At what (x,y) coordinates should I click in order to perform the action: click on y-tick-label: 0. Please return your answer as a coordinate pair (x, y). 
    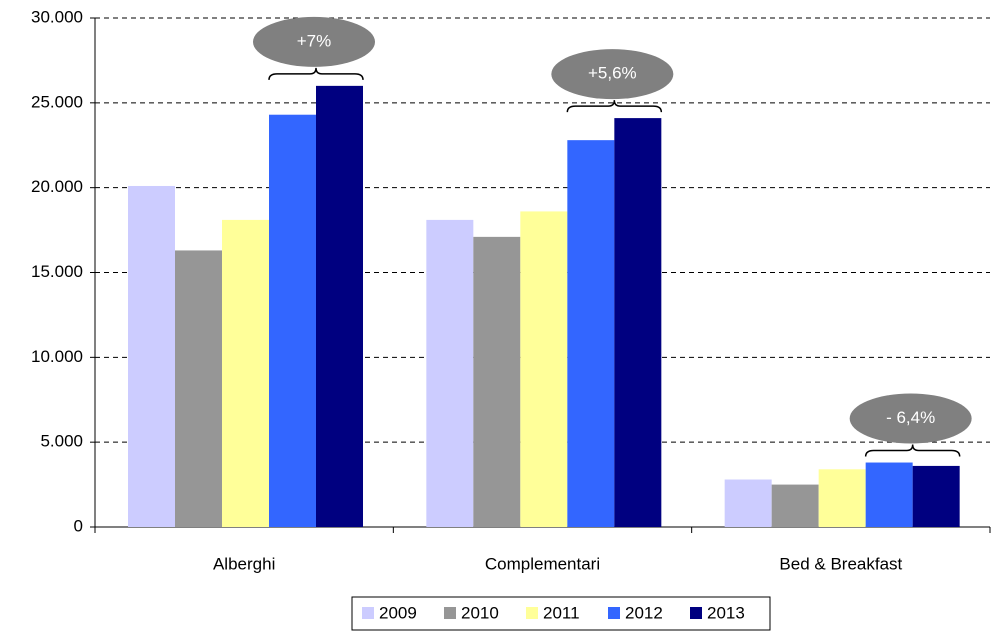
    Looking at the image, I should click on (78, 525).